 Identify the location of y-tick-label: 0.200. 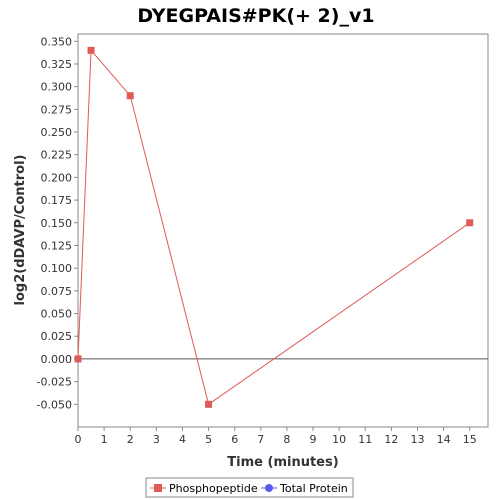
(57, 177).